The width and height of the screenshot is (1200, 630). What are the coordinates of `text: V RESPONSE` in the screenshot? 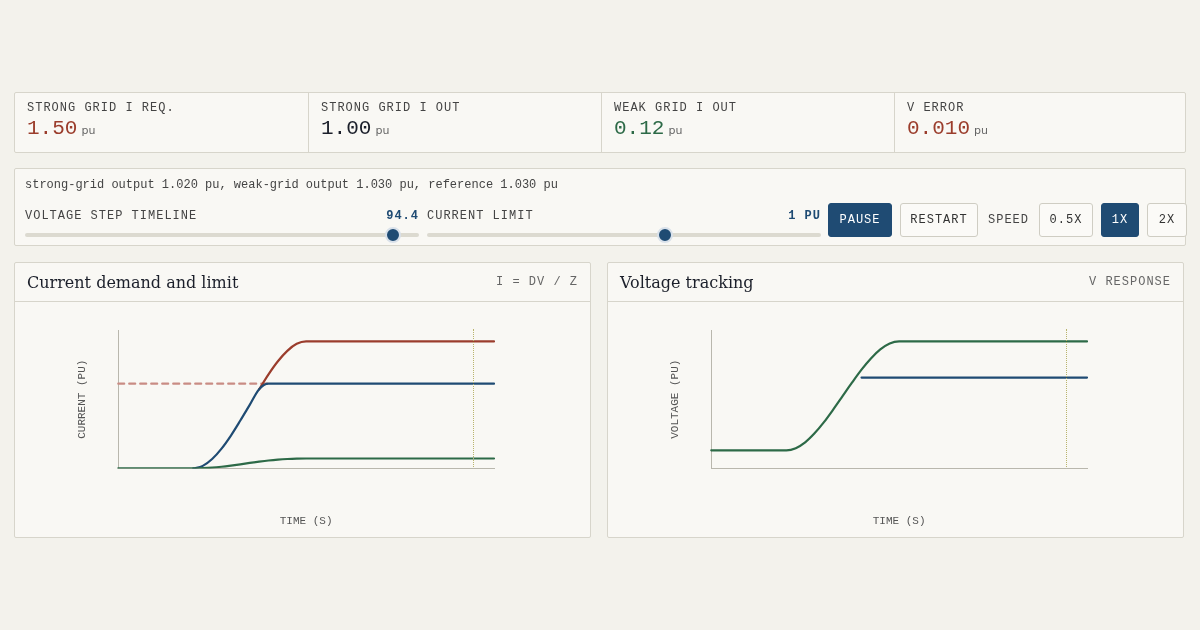 It's located at (1129, 282).